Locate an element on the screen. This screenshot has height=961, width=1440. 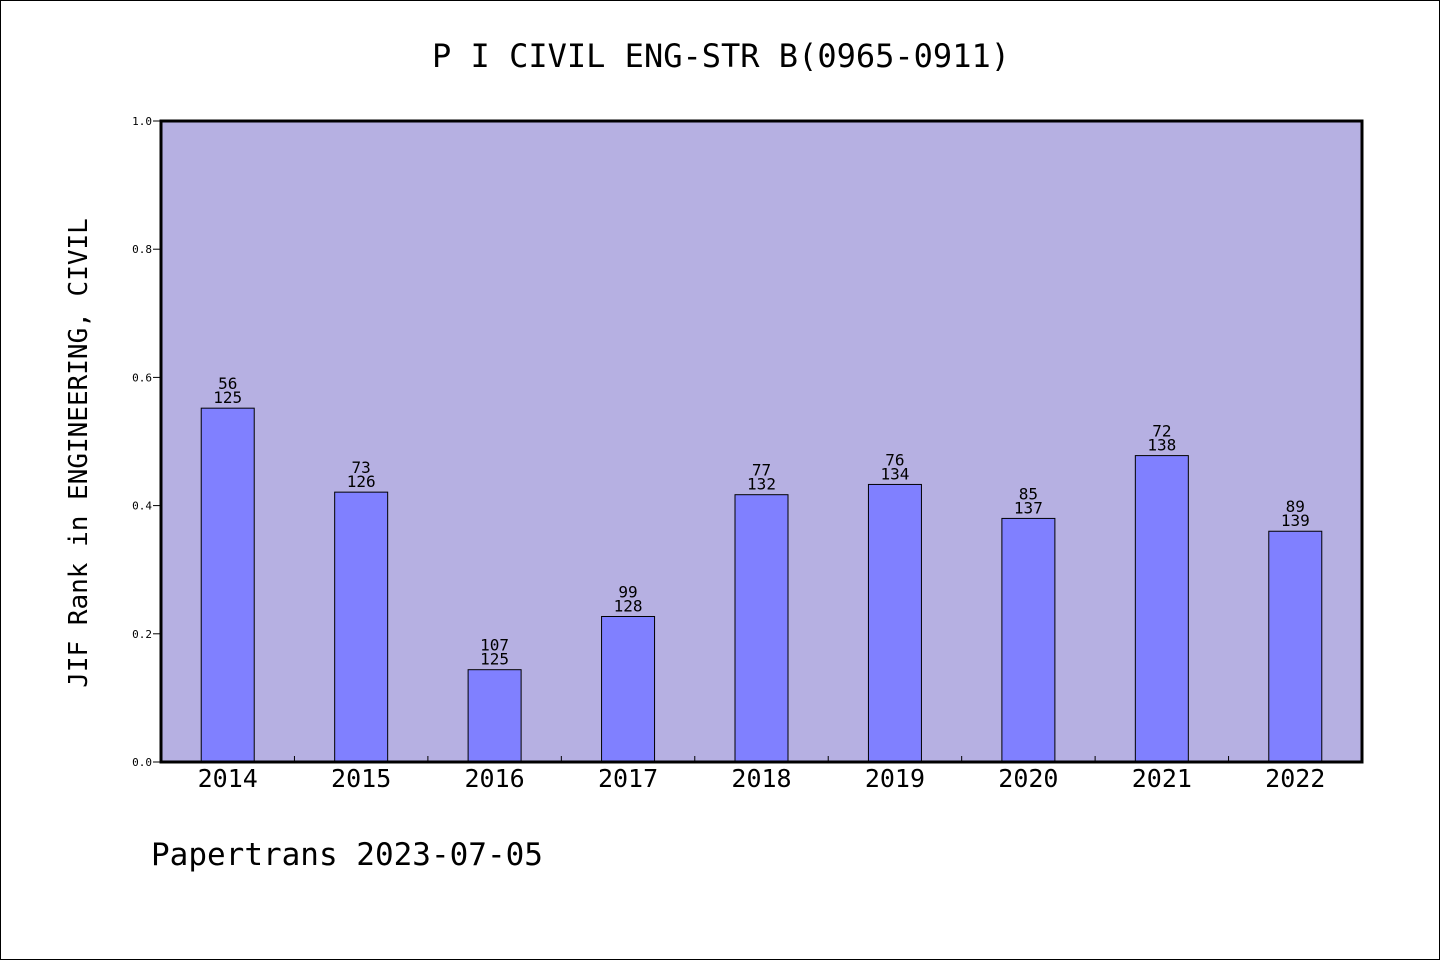
x-tick-label: 2014 is located at coordinates (228, 778).